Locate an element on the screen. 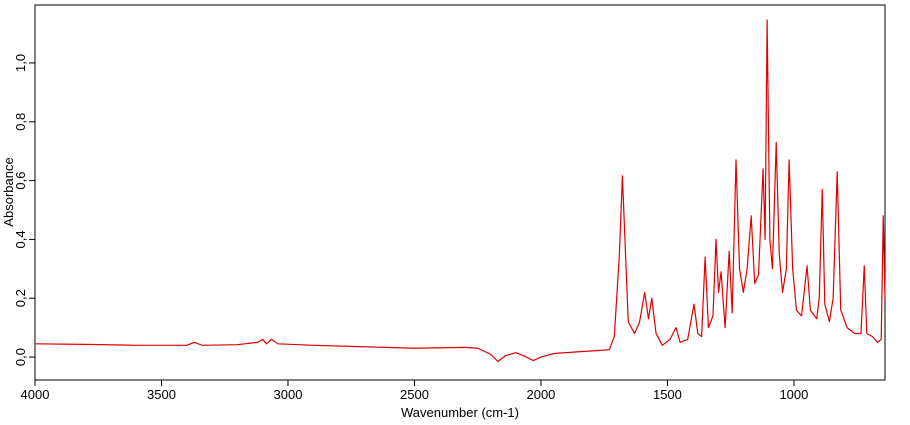 Image resolution: width=910 pixels, height=425 pixels. x-tick-label: 1500 is located at coordinates (667, 394).